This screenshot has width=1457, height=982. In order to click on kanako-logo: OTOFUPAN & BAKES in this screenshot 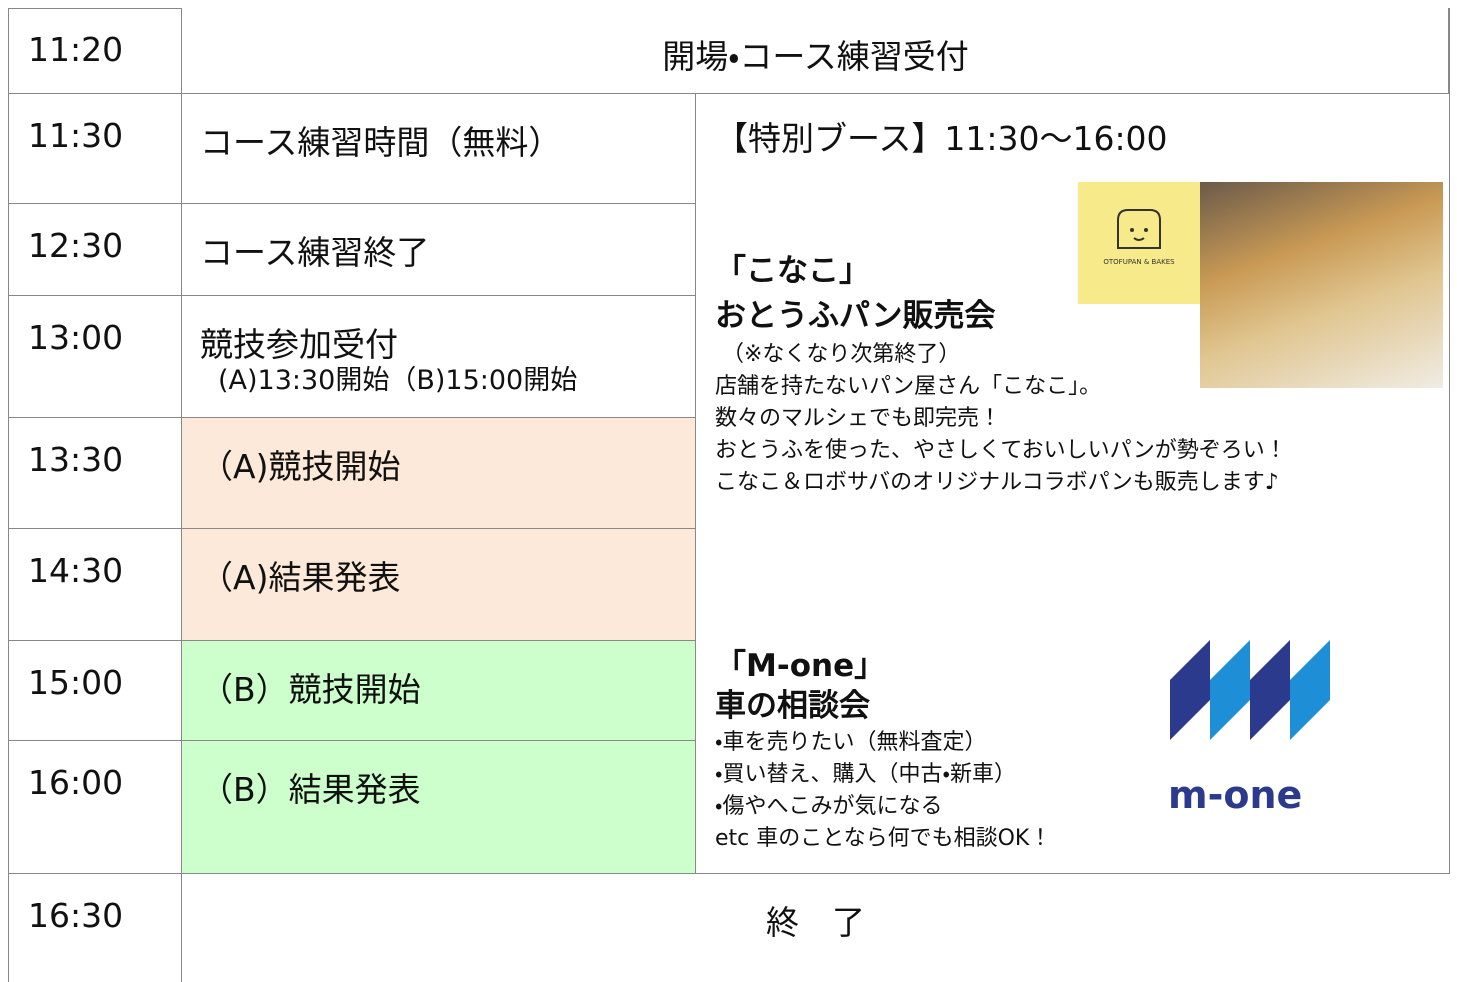, I will do `click(1139, 243)`.